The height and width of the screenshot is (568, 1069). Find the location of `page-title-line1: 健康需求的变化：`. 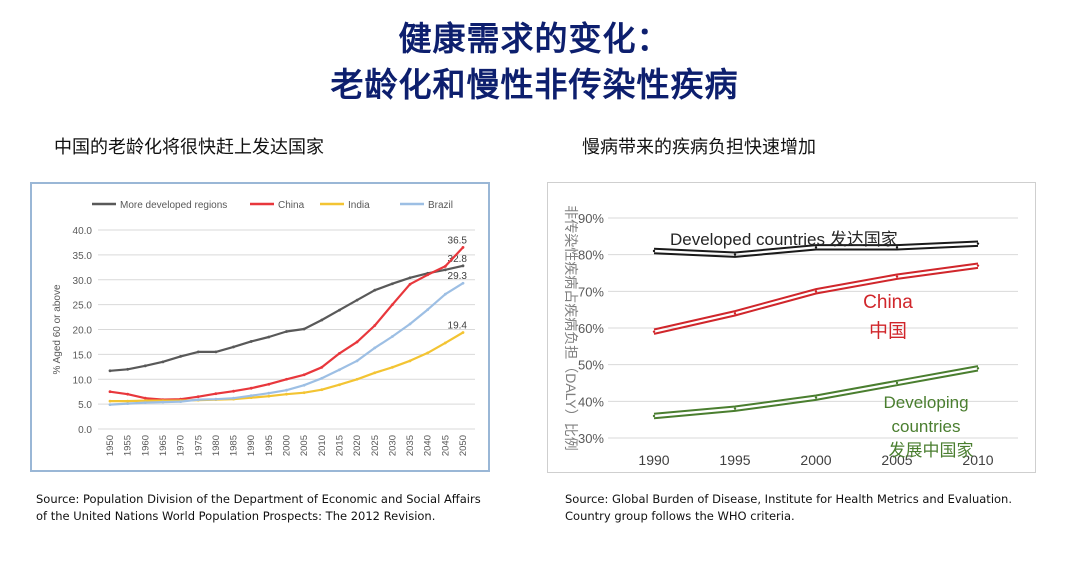

page-title-line1: 健康需求的变化： is located at coordinates (534, 38).